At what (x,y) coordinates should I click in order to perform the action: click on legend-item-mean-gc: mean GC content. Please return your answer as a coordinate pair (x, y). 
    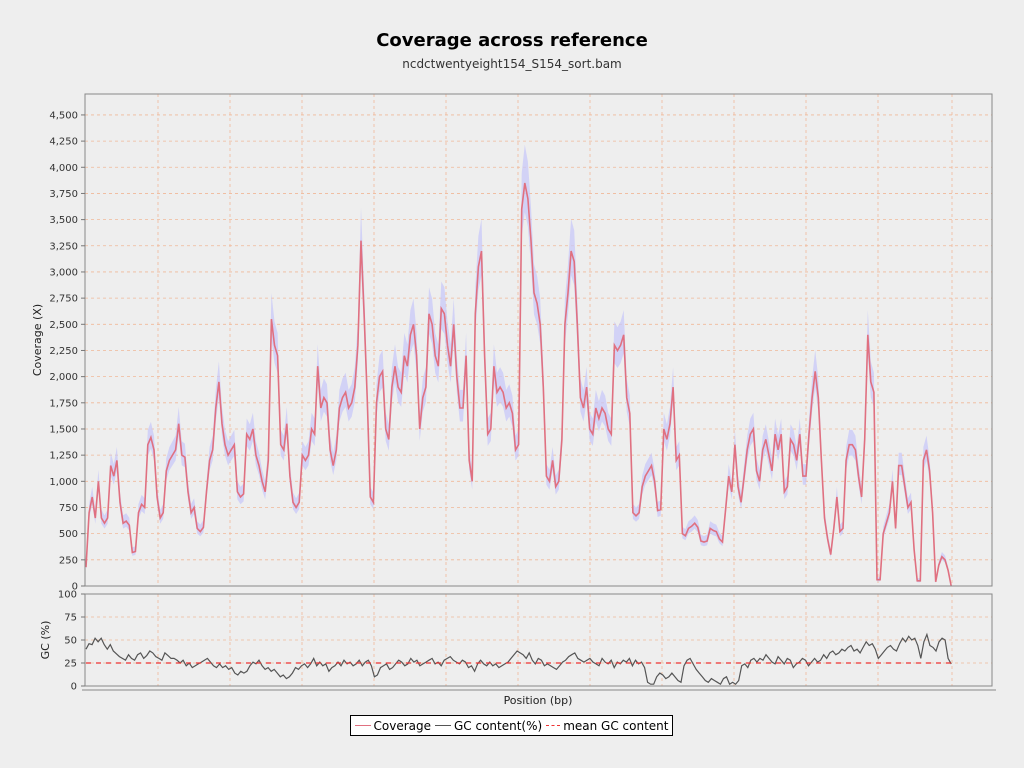
    Looking at the image, I should click on (607, 726).